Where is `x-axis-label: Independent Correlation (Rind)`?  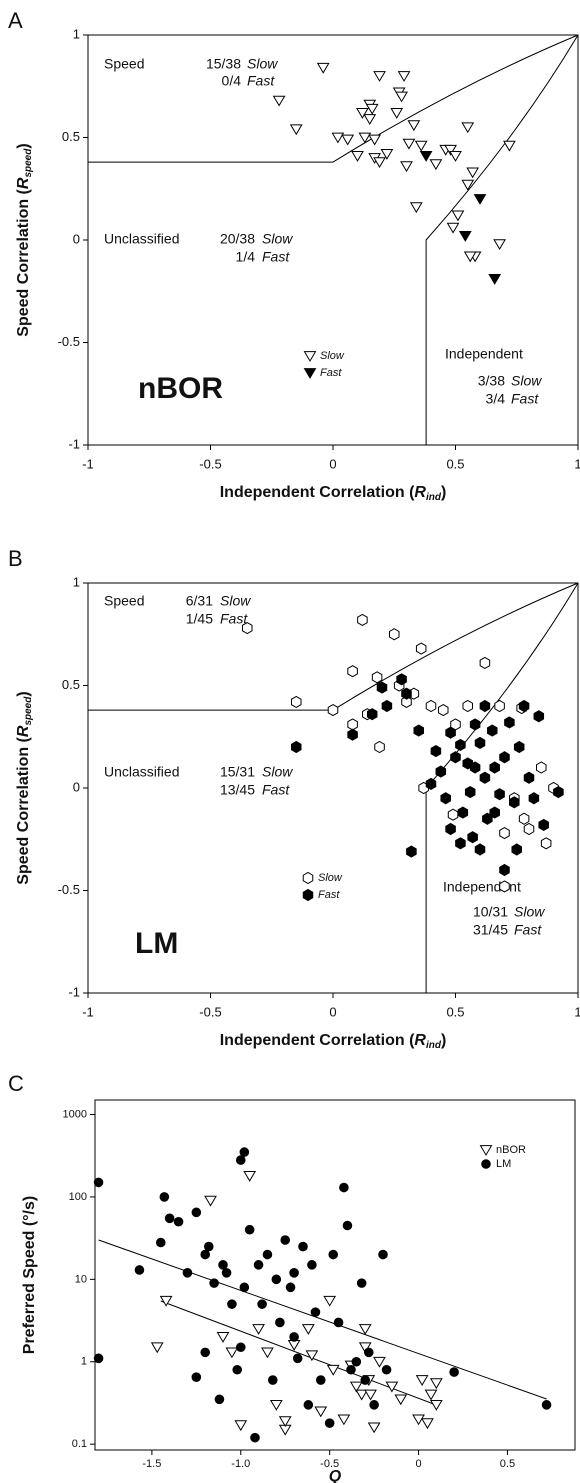 x-axis-label: Independent Correlation (Rind) is located at coordinates (333, 1041).